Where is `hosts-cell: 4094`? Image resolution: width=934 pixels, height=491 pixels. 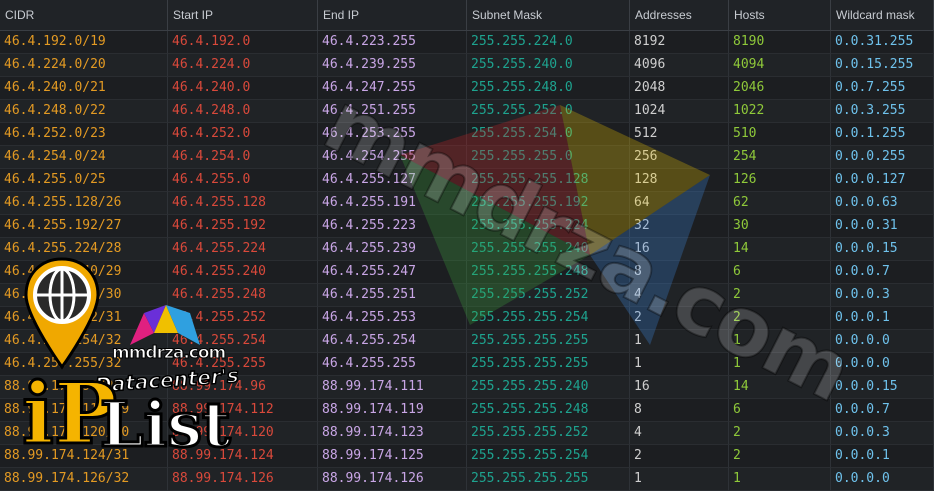
hosts-cell: 4094 is located at coordinates (780, 65).